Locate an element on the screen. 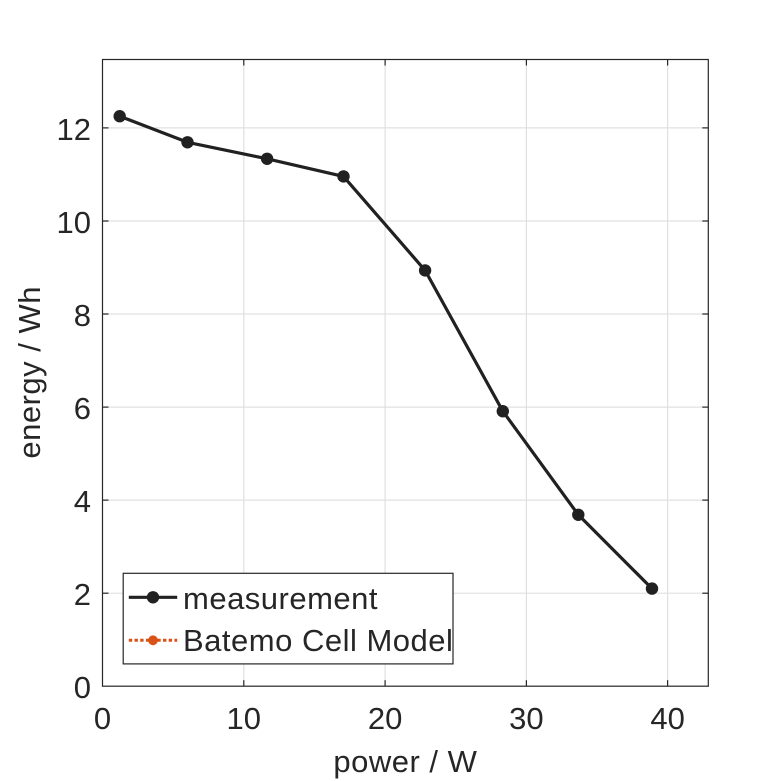  svg-text: energy / Wh is located at coordinates (29, 372).